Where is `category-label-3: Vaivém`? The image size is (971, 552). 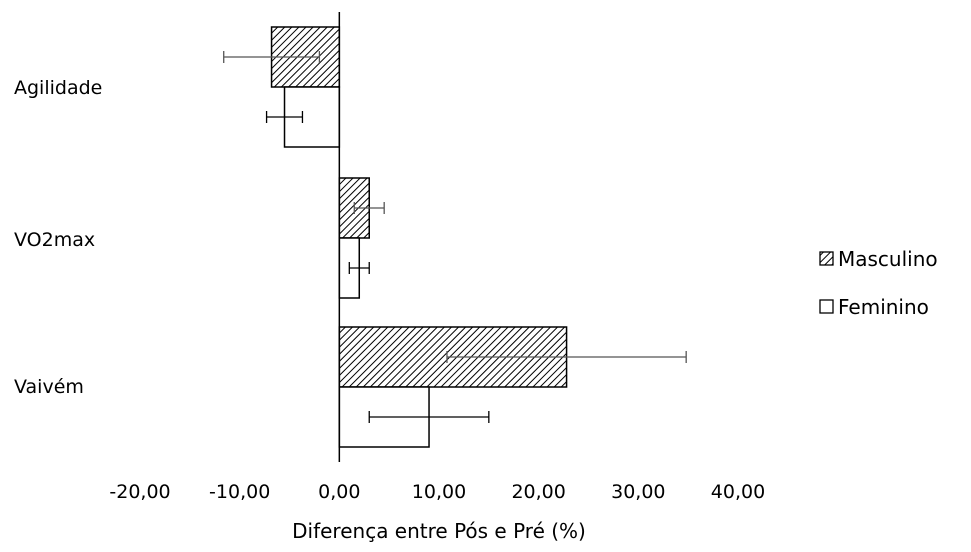 category-label-3: Vaivém is located at coordinates (49, 387).